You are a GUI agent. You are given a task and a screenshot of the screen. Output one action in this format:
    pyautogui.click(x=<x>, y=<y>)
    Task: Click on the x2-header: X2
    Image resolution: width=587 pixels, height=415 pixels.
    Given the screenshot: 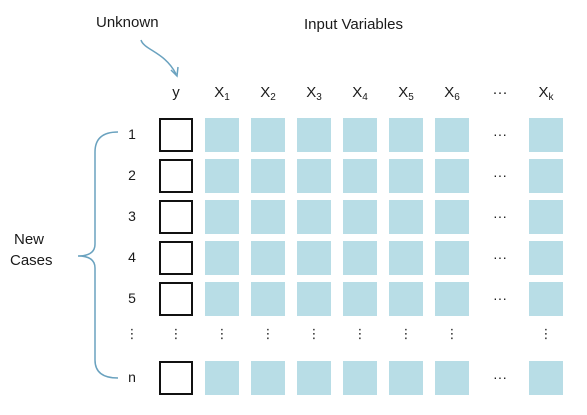 What is the action you would take?
    pyautogui.click(x=268, y=93)
    